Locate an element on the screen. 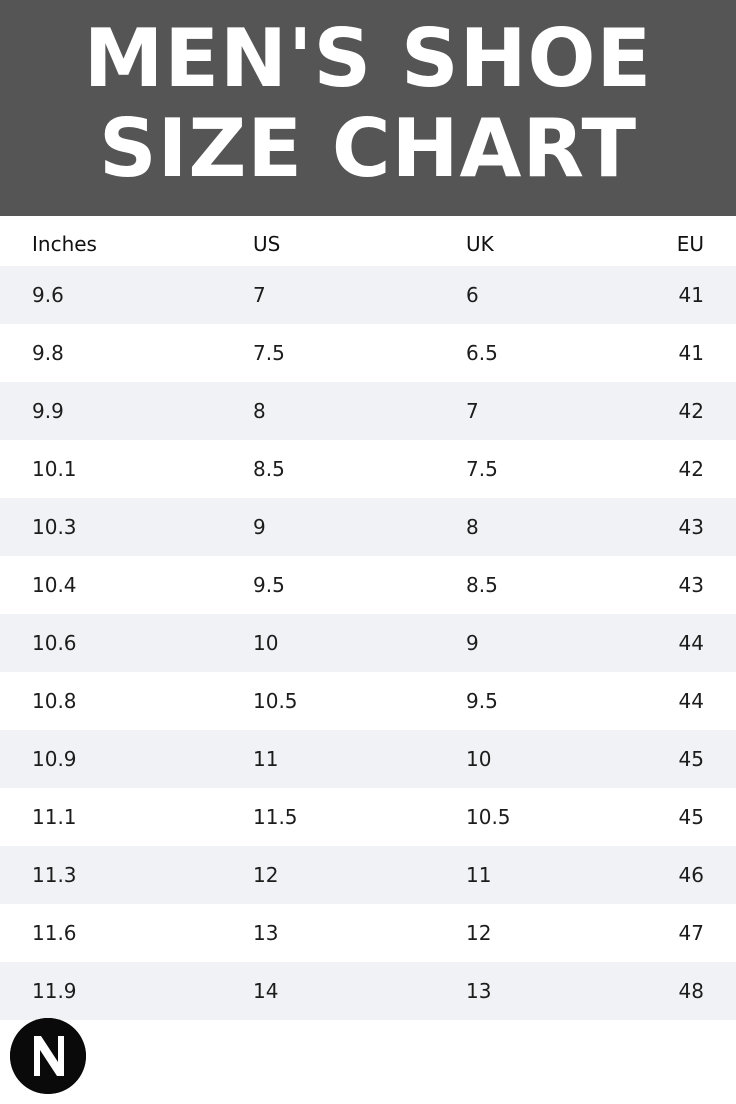 The width and height of the screenshot is (736, 1104). brand-n-logo-icon is located at coordinates (48, 1056).